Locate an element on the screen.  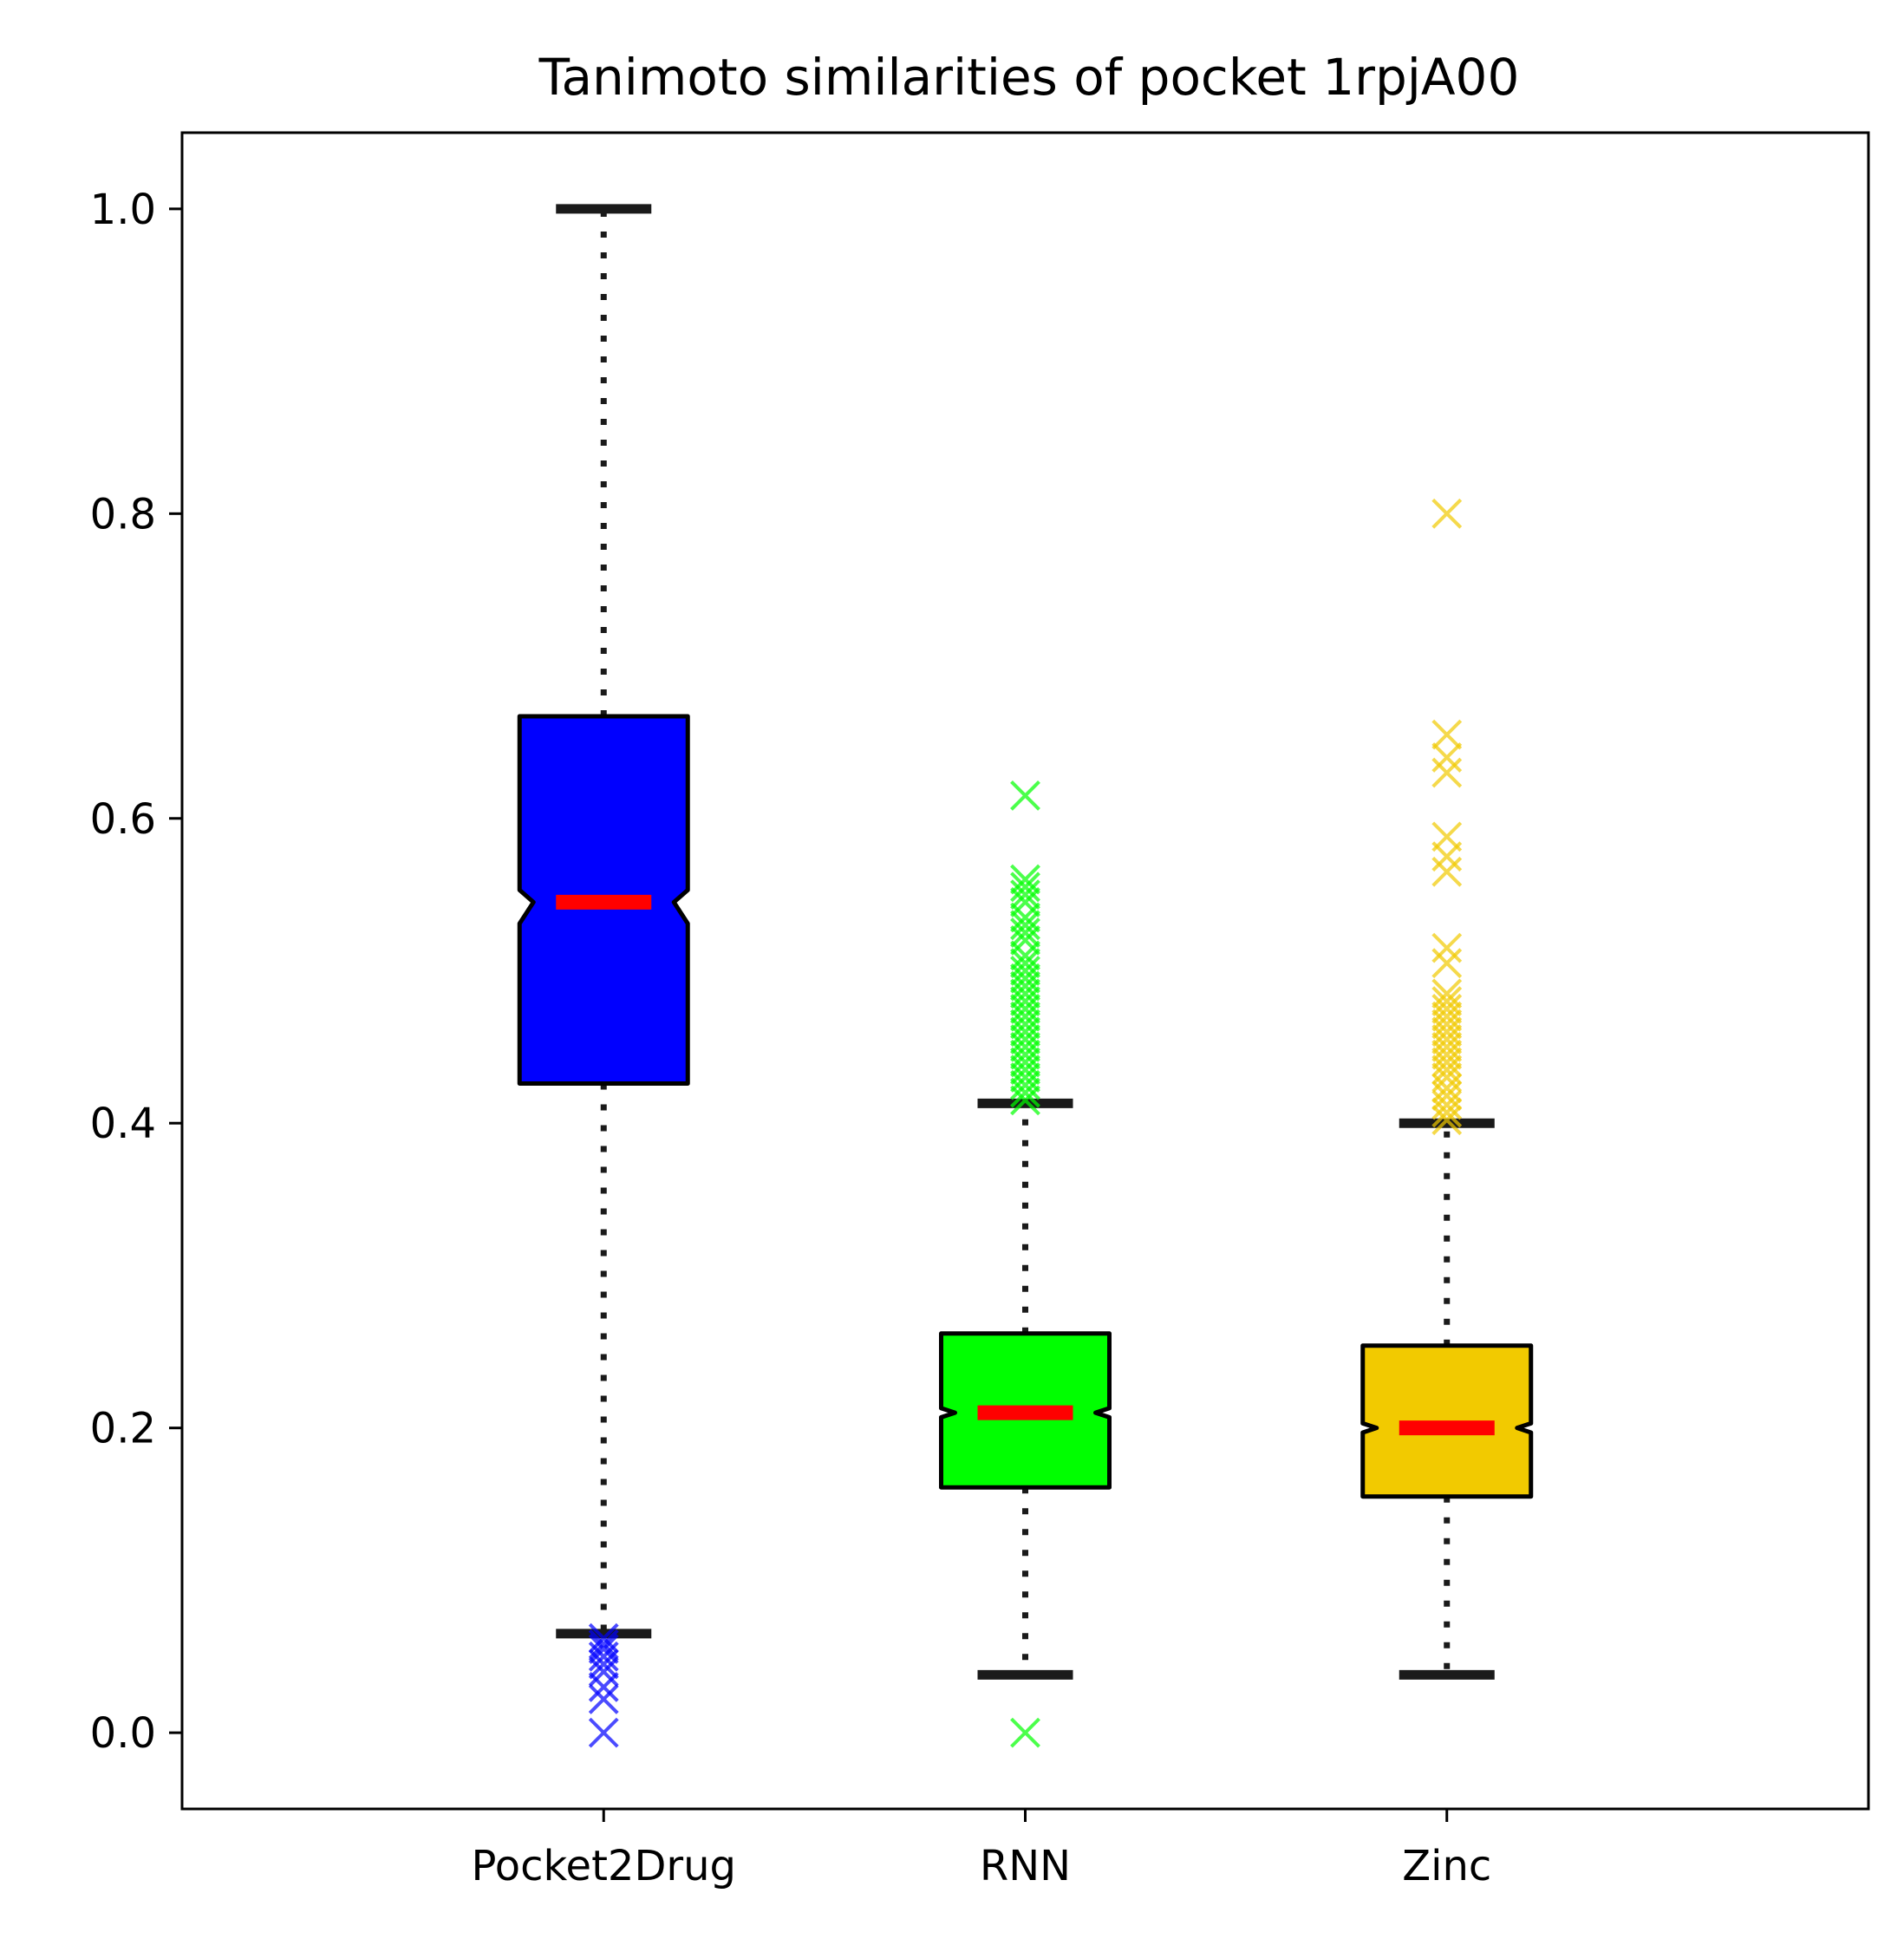
box-group-pocket2drug is located at coordinates (603, 976).